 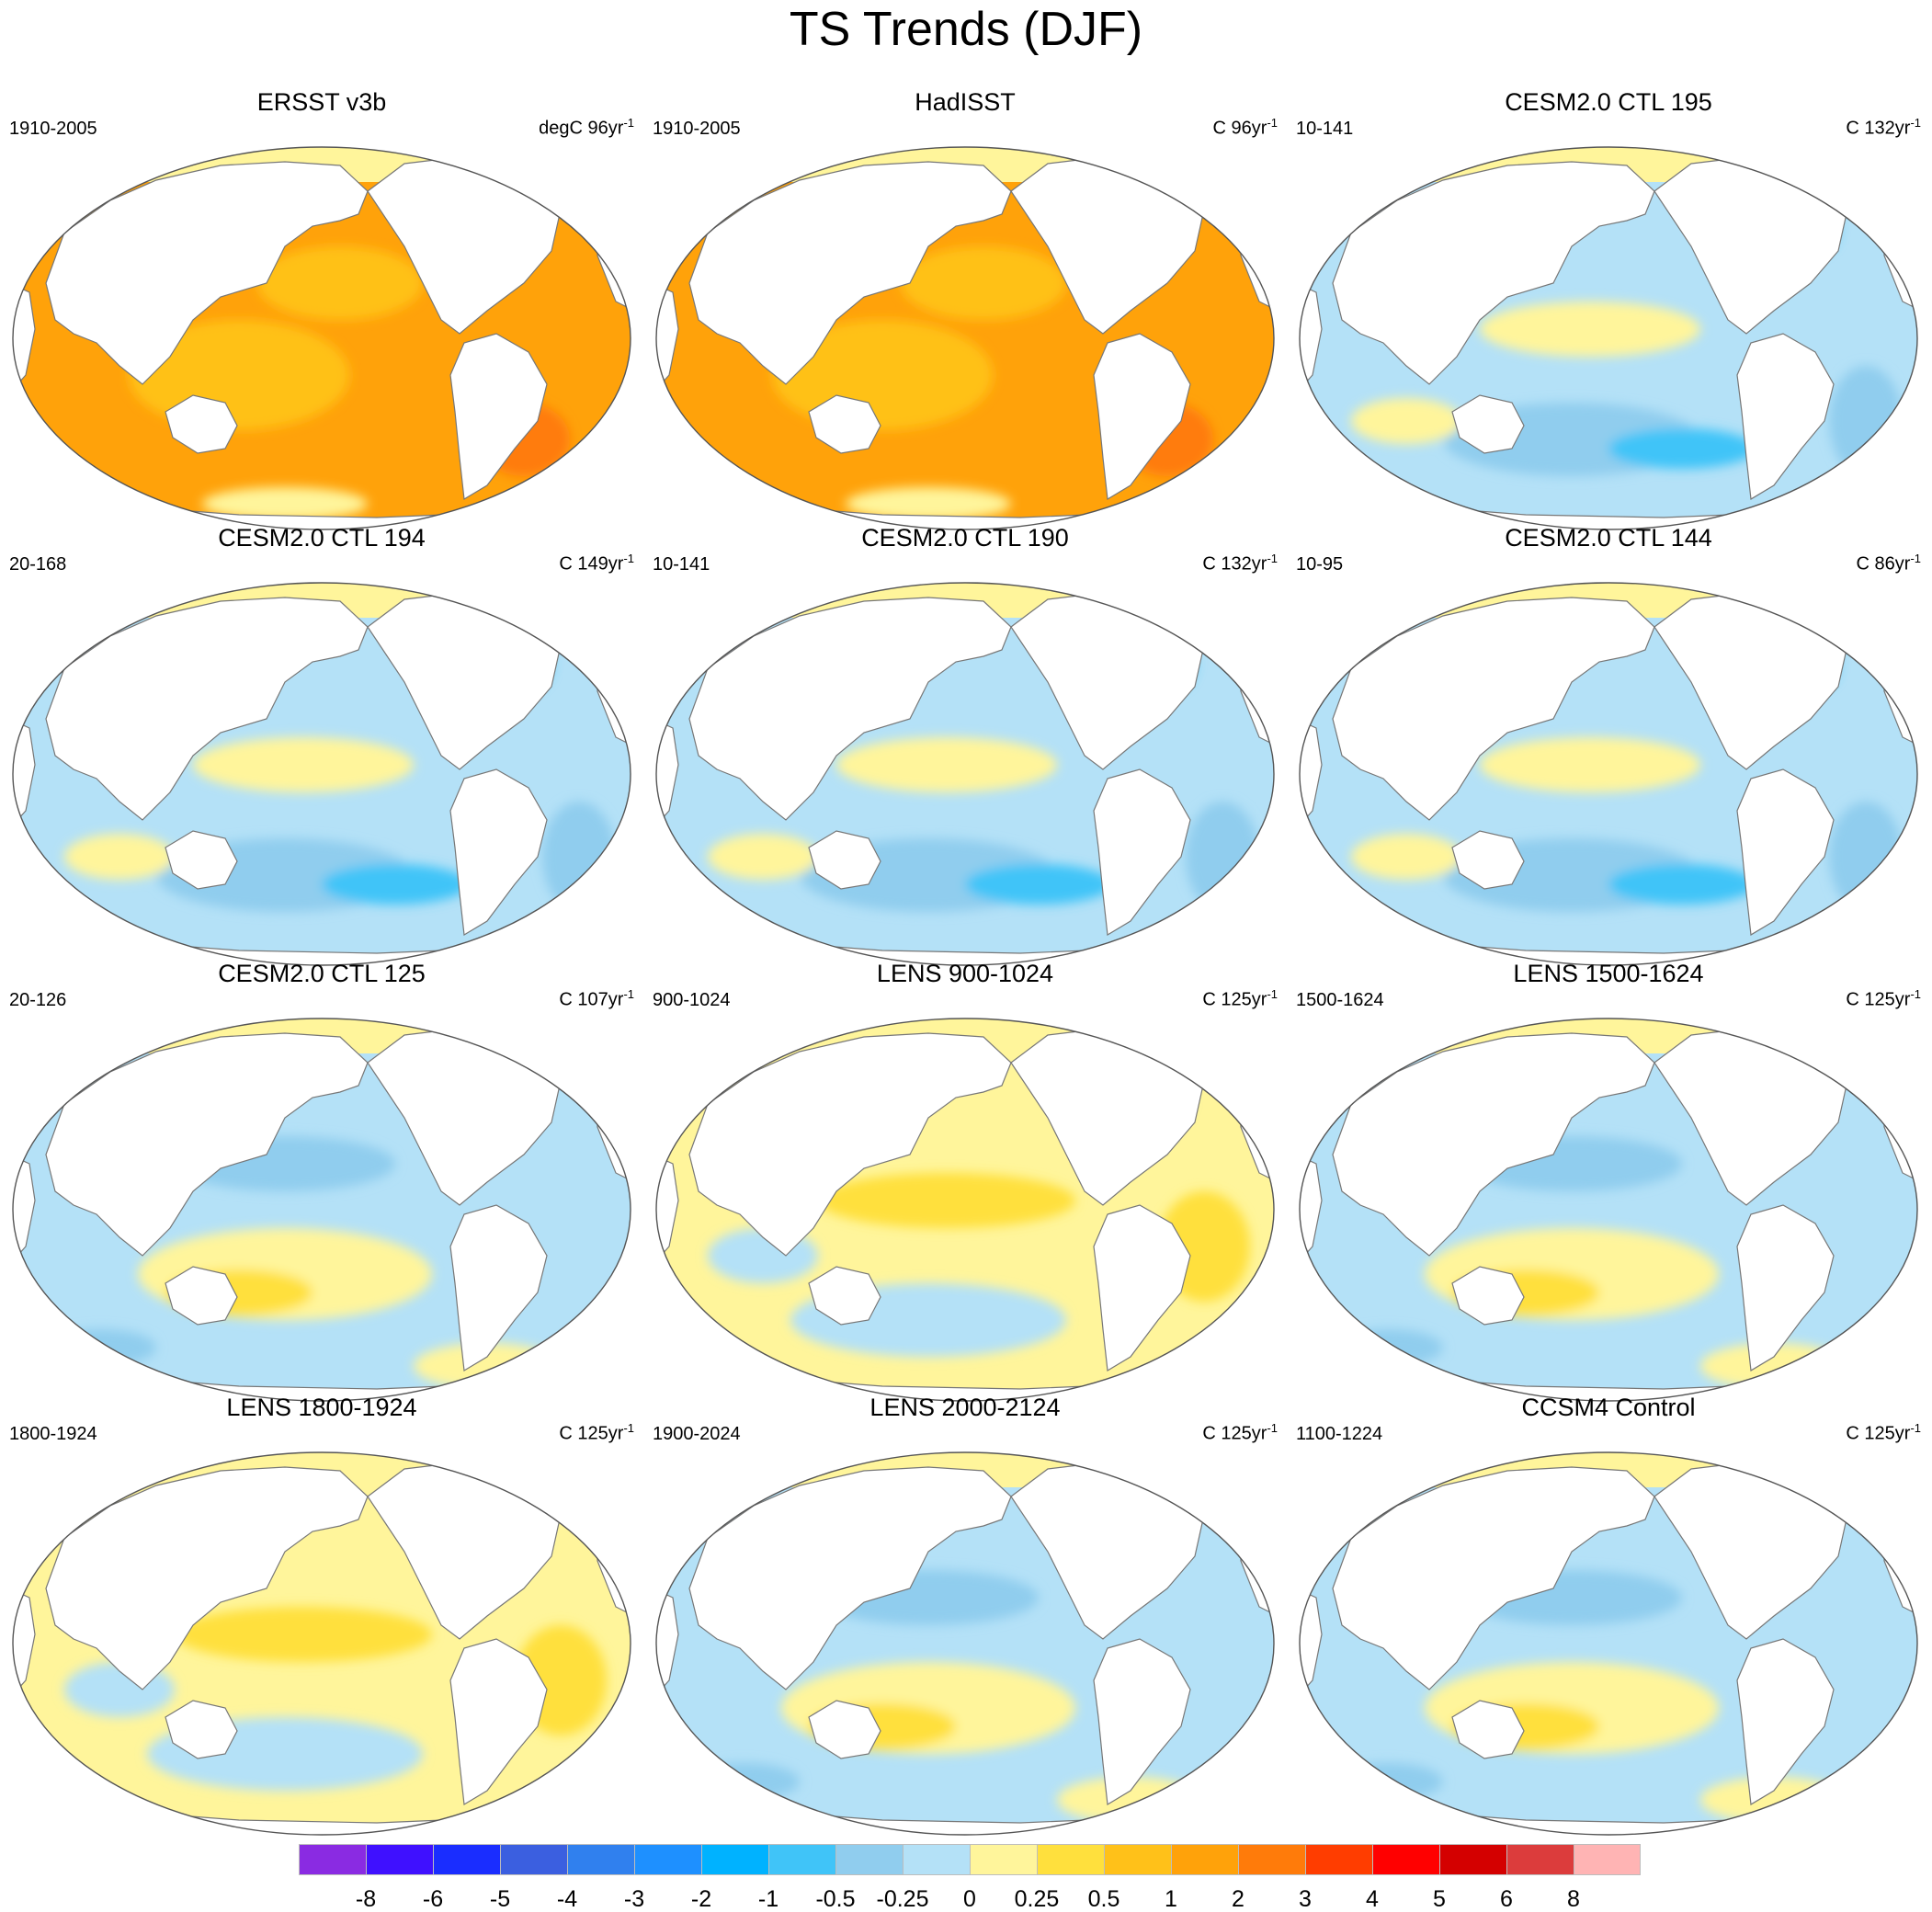 What do you see at coordinates (701, 1899) in the screenshot?
I see `colorbar-label: -2` at bounding box center [701, 1899].